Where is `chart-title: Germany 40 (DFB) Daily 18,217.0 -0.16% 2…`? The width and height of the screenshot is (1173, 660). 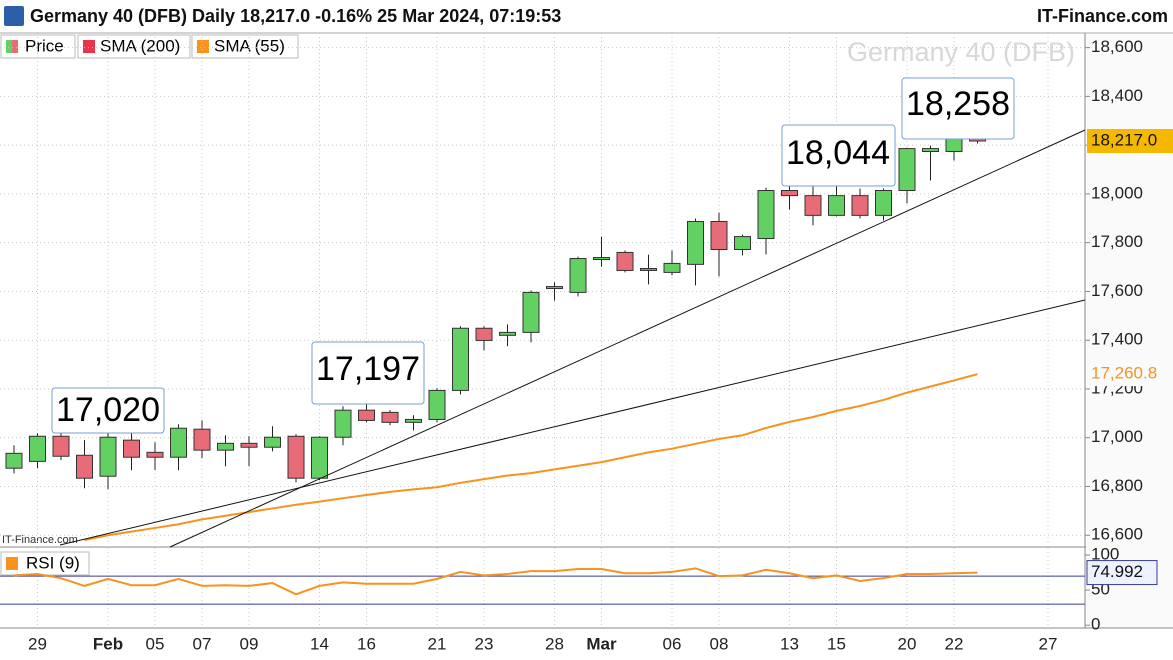 chart-title: Germany 40 (DFB) Daily 18,217.0 -0.16% 2… is located at coordinates (295, 16).